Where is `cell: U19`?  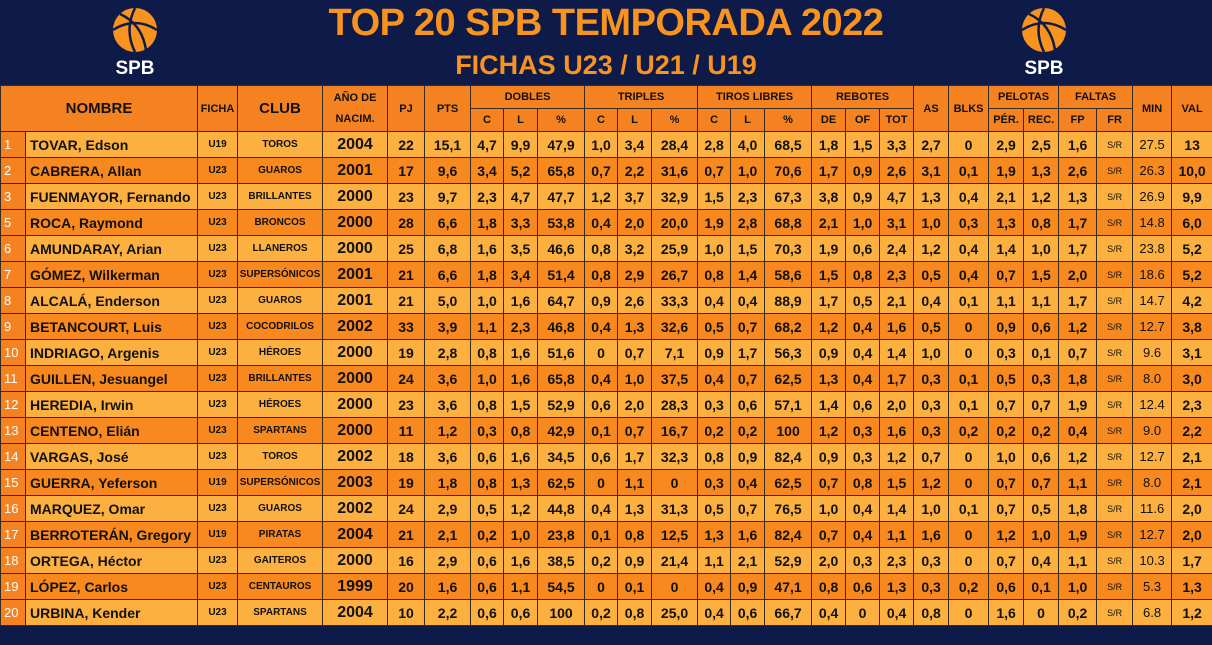 cell: U19 is located at coordinates (218, 144).